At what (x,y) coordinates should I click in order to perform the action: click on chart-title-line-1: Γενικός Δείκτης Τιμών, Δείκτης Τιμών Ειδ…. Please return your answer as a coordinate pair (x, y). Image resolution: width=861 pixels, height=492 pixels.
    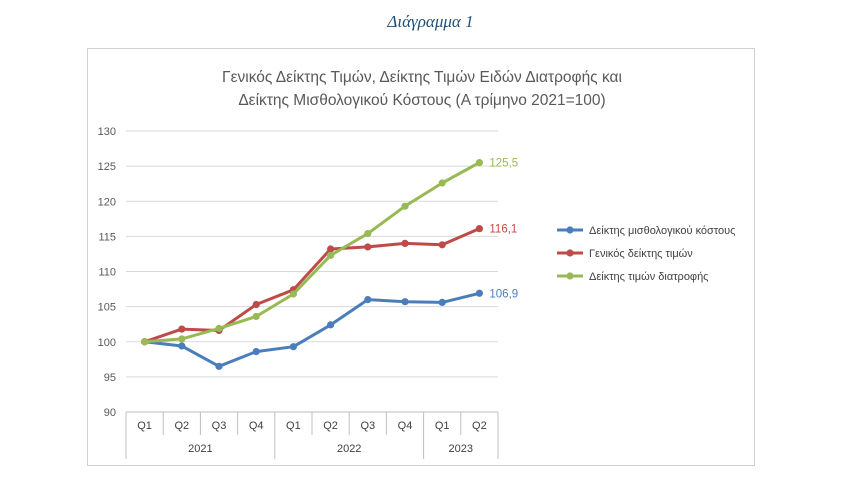
    Looking at the image, I should click on (422, 77).